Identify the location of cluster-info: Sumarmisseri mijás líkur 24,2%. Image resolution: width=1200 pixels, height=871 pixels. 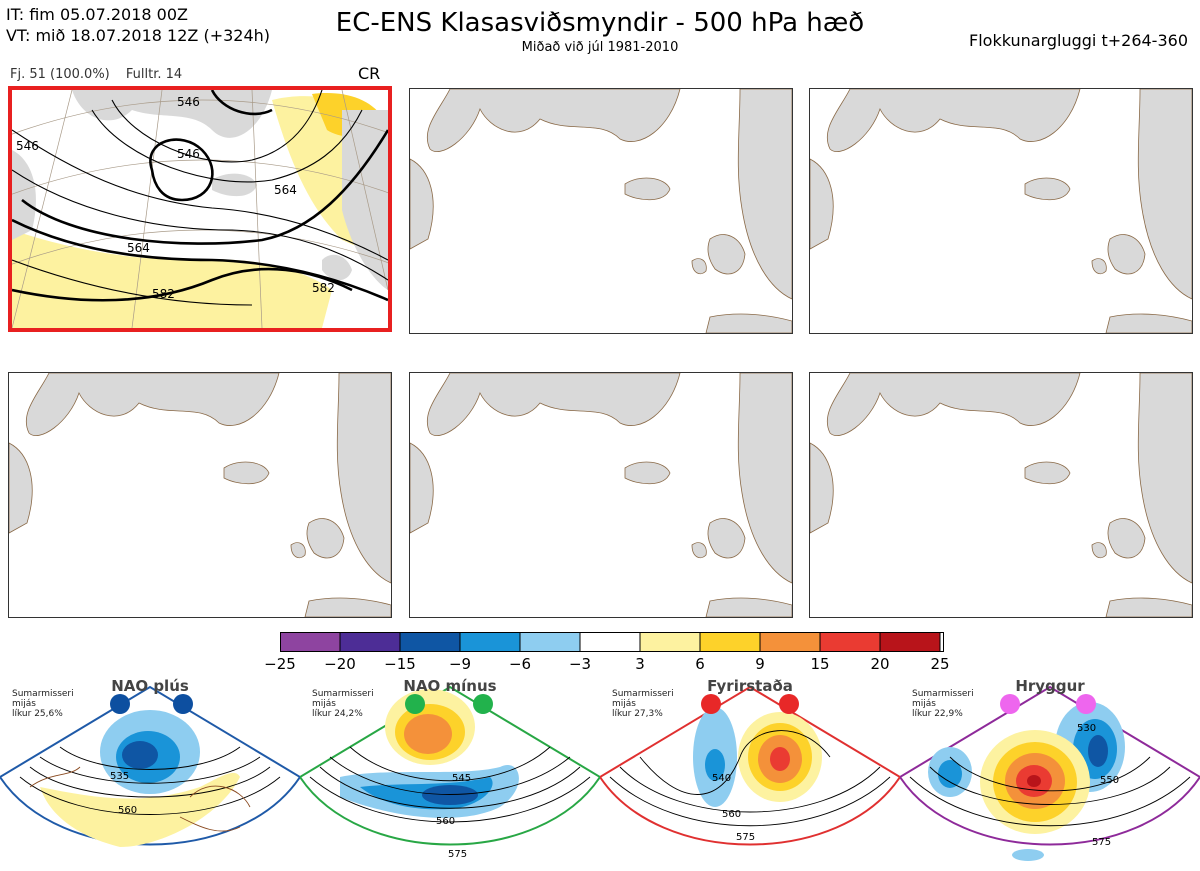
(343, 704).